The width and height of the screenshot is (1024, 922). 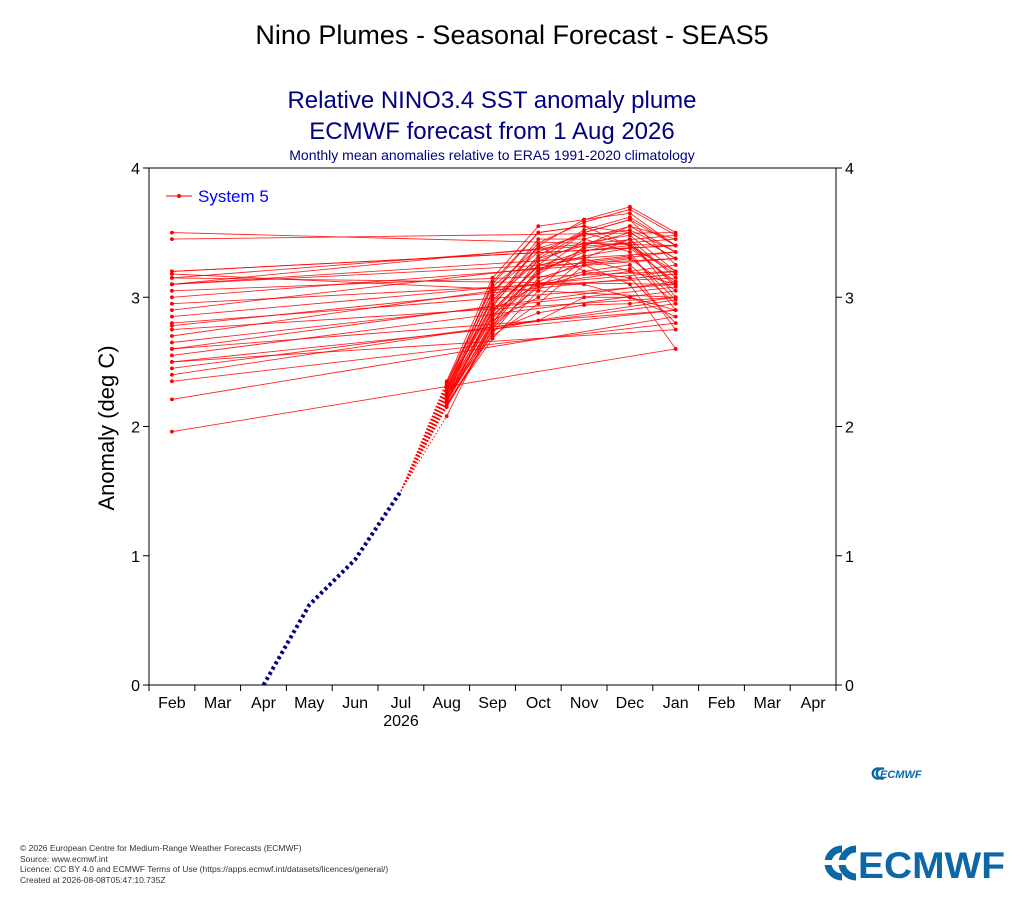 I want to click on x-tick-label: Apr, so click(x=264, y=703).